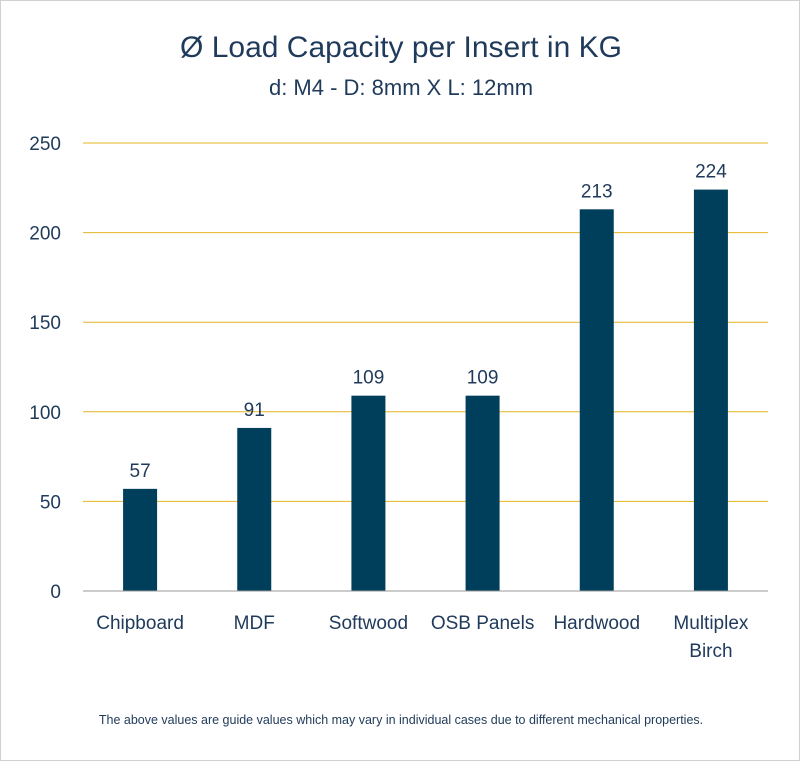 This screenshot has width=800, height=762. Describe the element at coordinates (45, 413) in the screenshot. I see `y-tick-label: 100` at that location.